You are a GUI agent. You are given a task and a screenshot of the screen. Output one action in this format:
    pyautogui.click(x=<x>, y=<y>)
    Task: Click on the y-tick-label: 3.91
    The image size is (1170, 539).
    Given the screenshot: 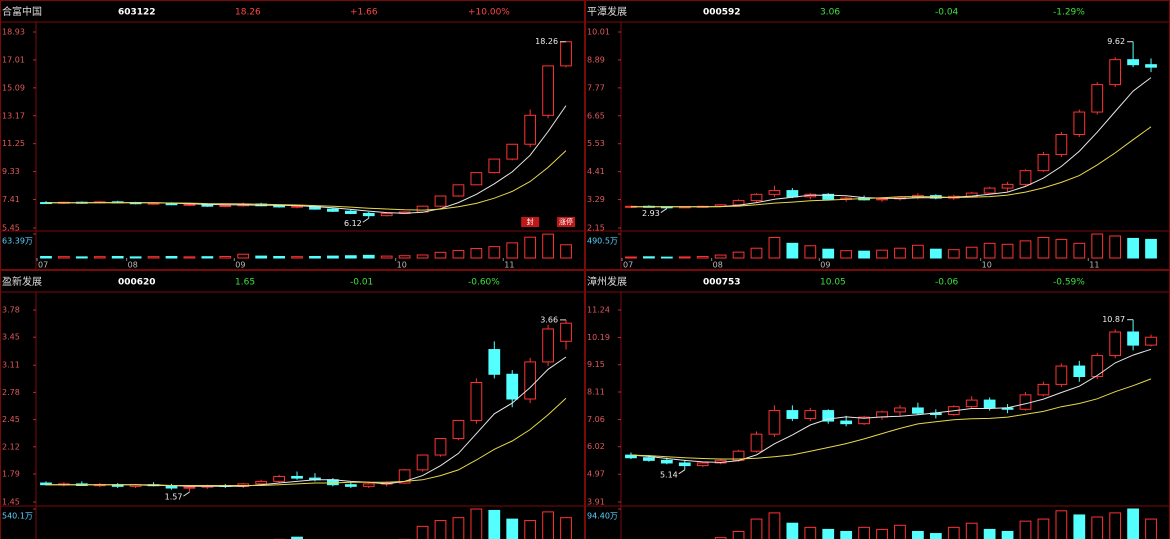 What is the action you would take?
    pyautogui.click(x=596, y=502)
    